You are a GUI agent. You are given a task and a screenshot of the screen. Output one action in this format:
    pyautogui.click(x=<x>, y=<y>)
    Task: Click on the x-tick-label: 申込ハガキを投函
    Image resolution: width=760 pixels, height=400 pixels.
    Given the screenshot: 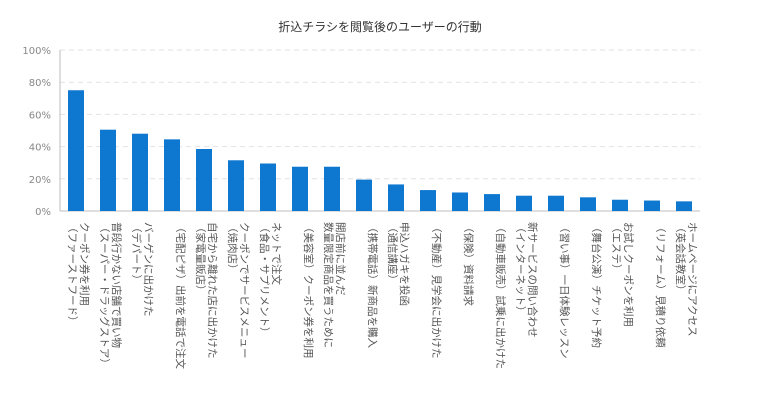 What is the action you would take?
    pyautogui.click(x=404, y=264)
    